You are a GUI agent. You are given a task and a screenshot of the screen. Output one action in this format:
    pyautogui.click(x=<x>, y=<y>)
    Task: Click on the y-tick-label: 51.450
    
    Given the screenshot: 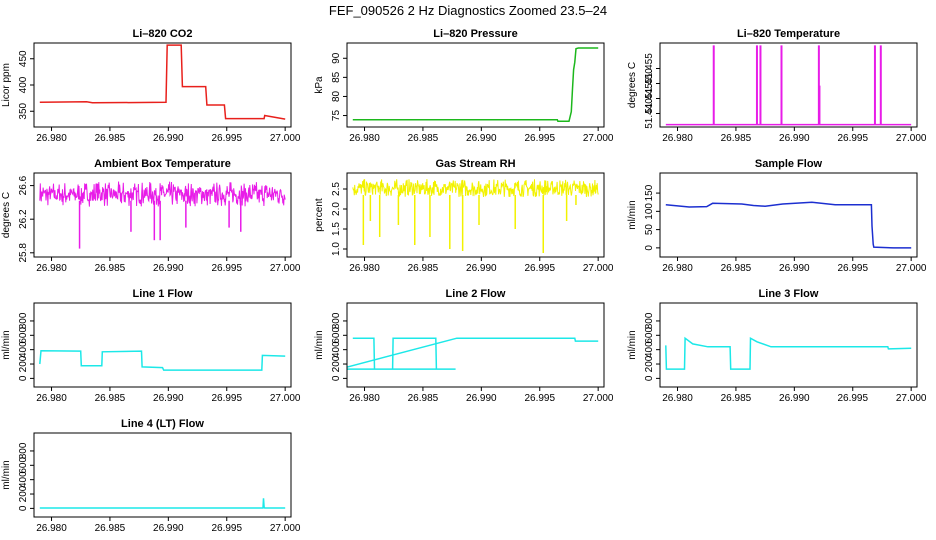 What is the action you would take?
    pyautogui.click(x=649, y=83)
    